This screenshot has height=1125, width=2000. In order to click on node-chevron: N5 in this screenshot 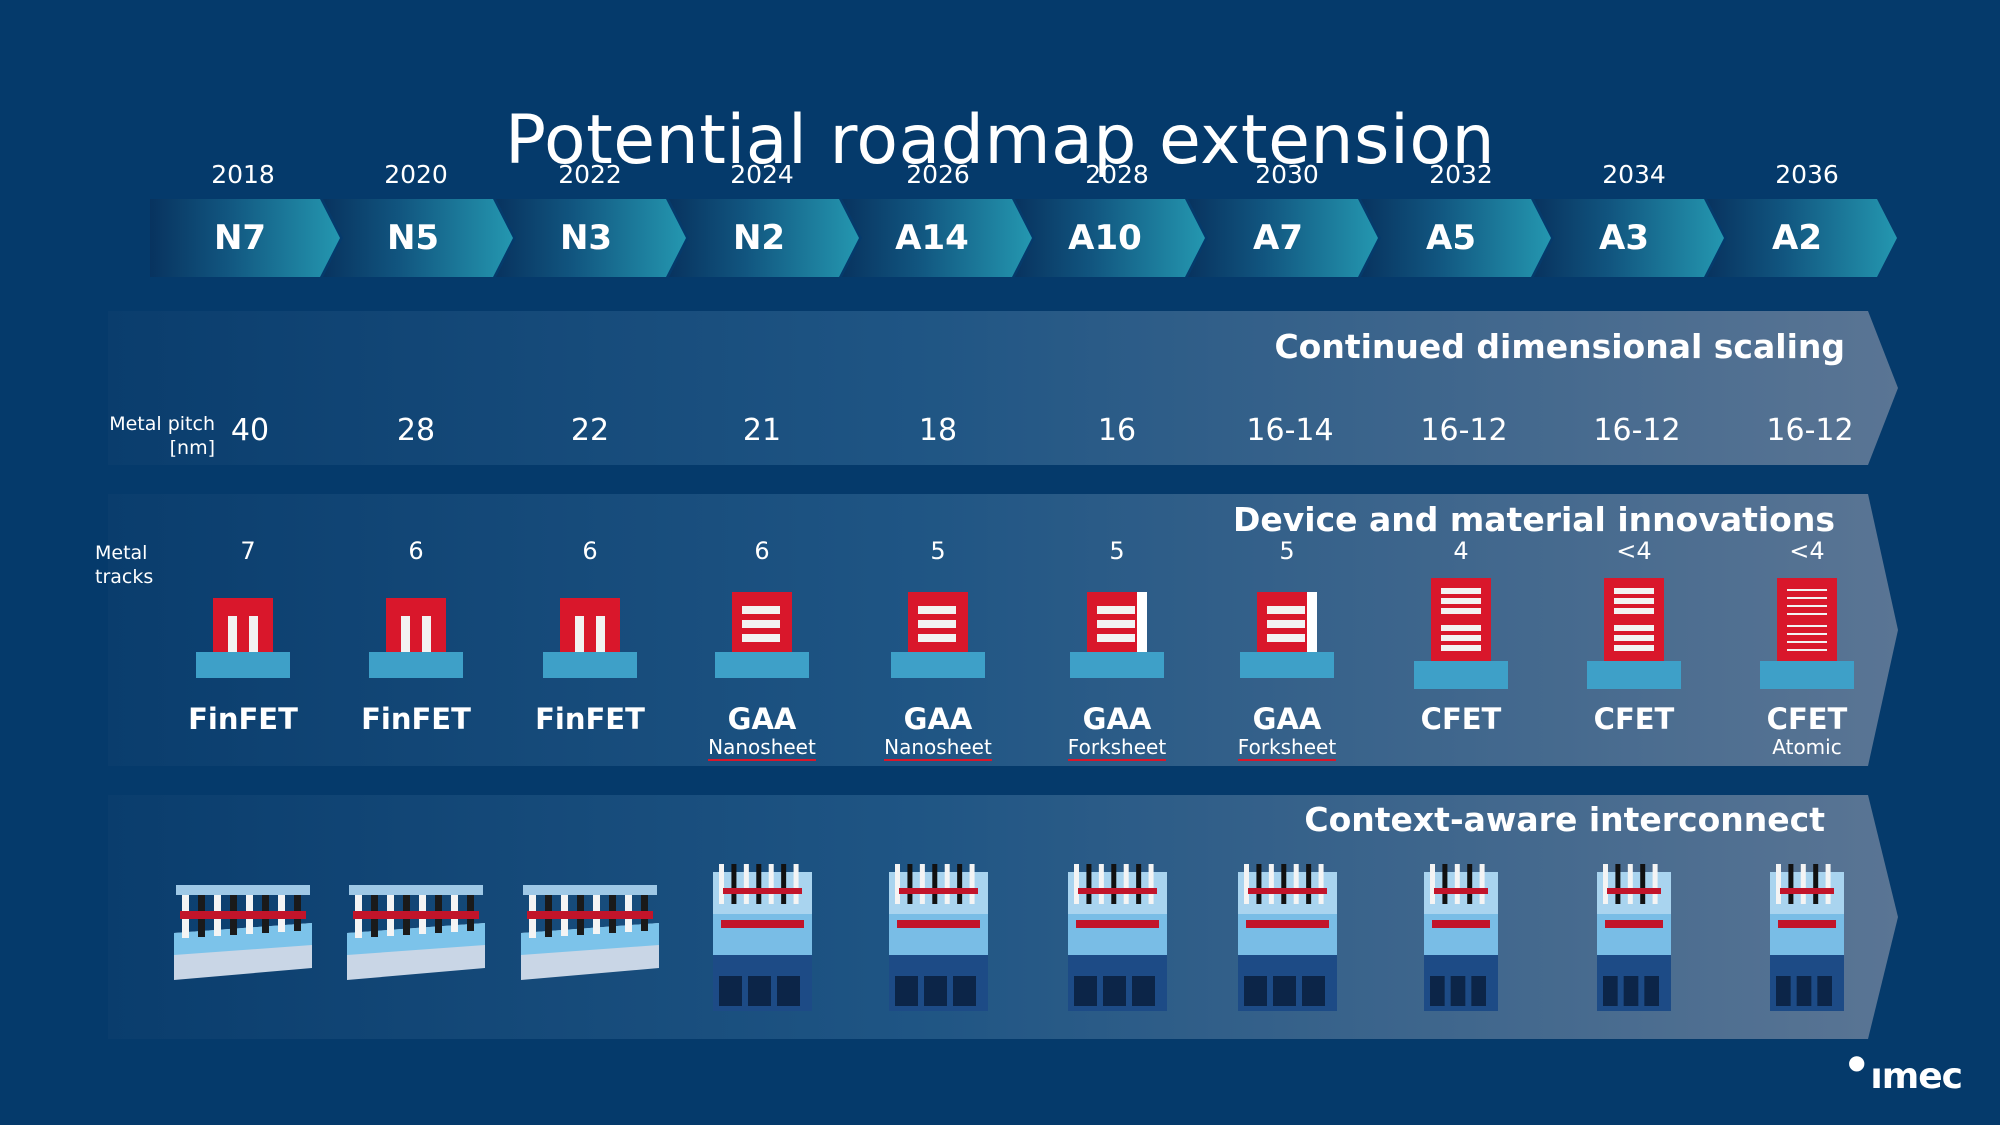, I will do `click(418, 238)`.